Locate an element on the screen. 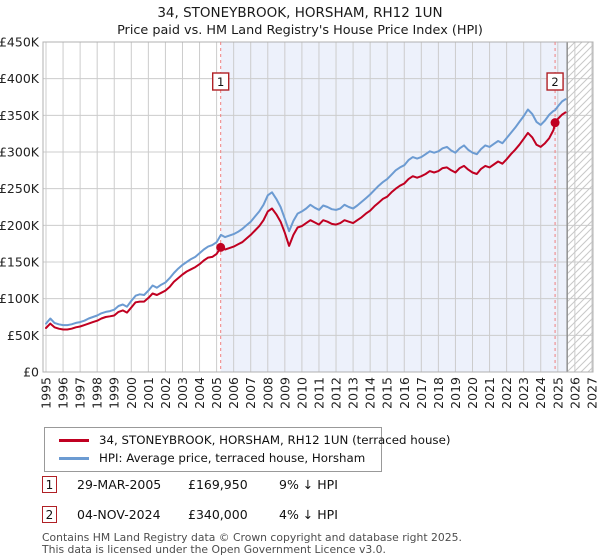 The height and width of the screenshot is (560, 600). transaction-row-2: 2 04-NOV-2024 £340,000 4% ↓ HPI is located at coordinates (190, 514).